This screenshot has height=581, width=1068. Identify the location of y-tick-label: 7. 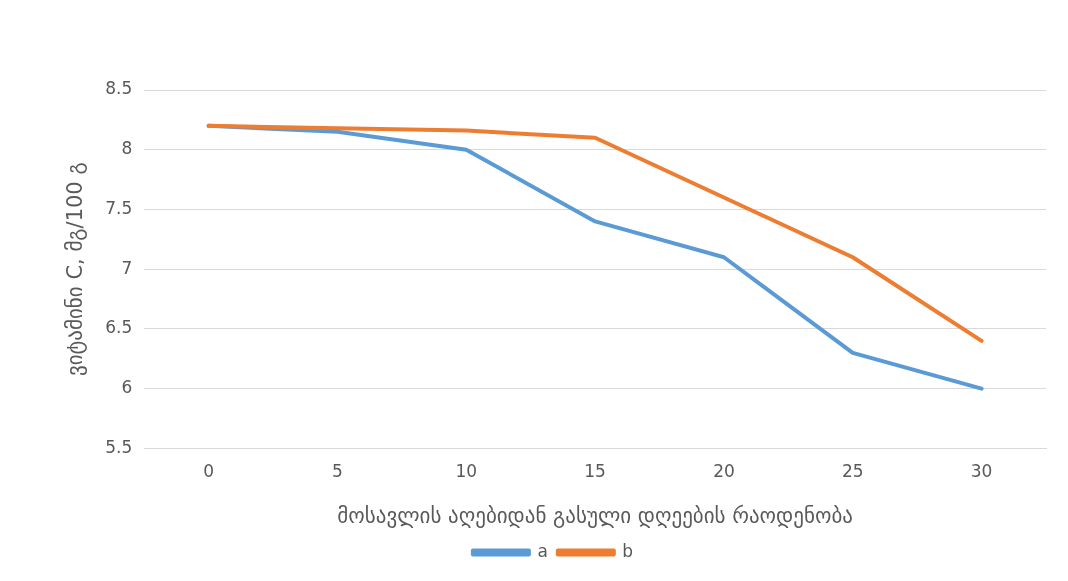
(127, 267).